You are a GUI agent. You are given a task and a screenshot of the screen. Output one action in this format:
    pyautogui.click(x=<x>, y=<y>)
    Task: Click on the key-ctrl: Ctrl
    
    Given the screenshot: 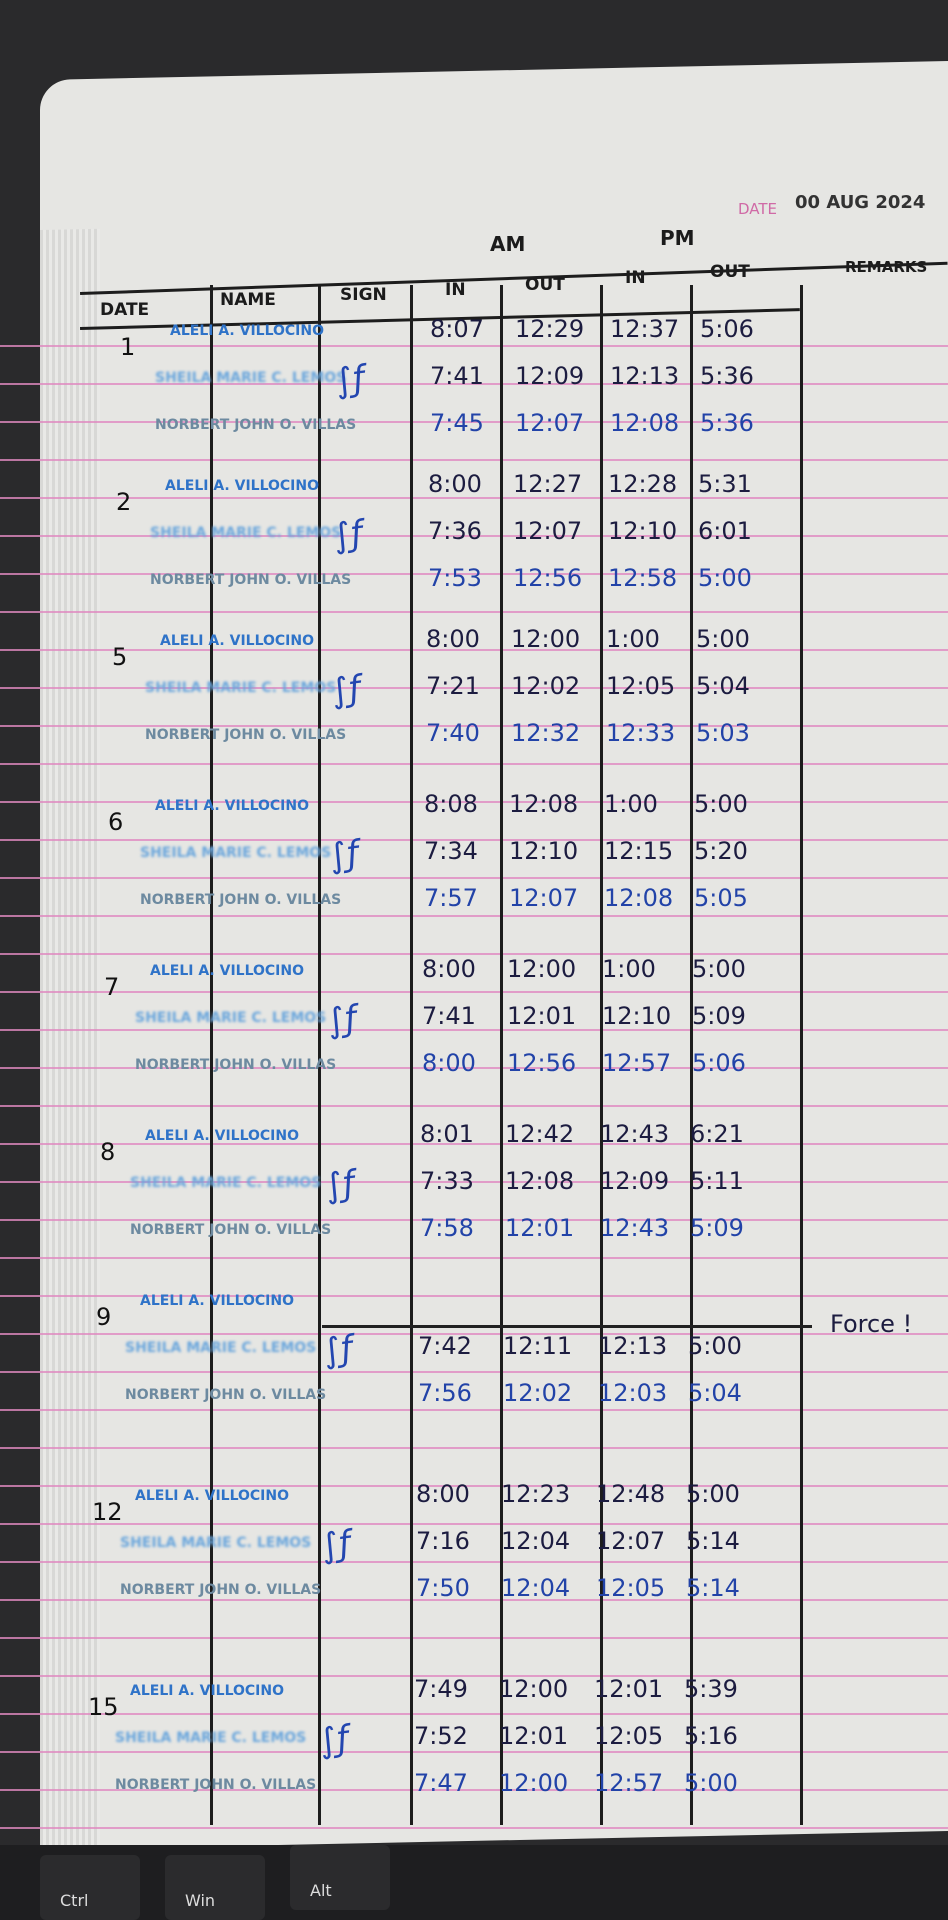 What is the action you would take?
    pyautogui.click(x=90, y=1887)
    